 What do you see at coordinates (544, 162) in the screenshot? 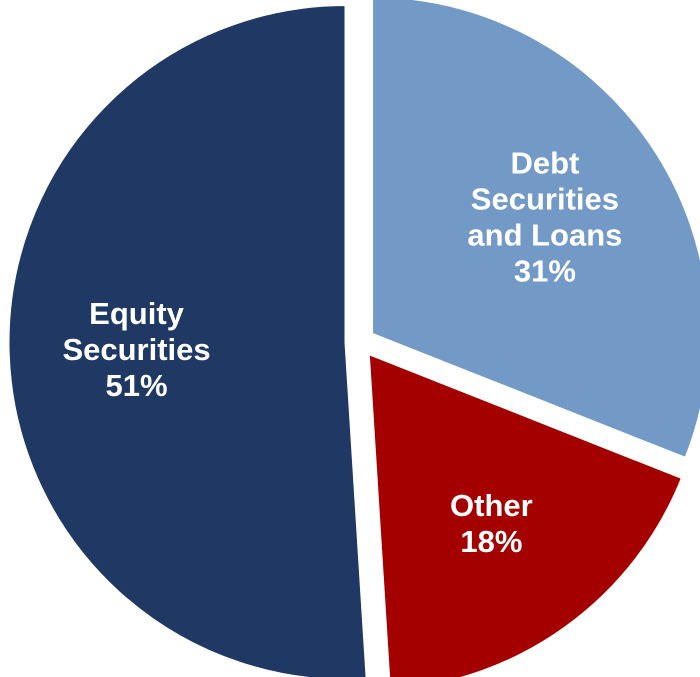
I see `slice-category-label: Debt` at bounding box center [544, 162].